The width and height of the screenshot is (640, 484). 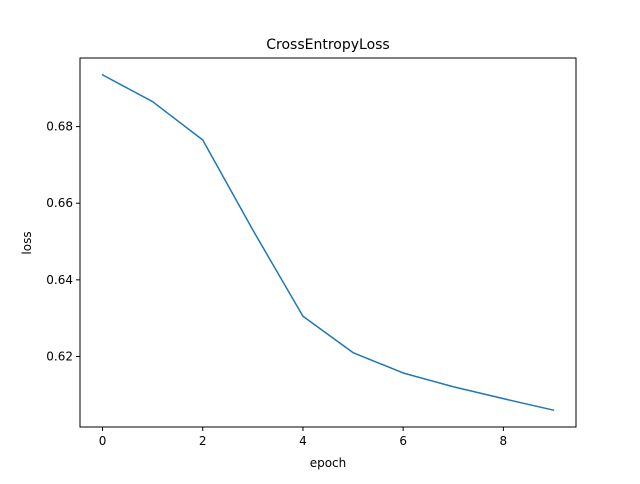 What do you see at coordinates (504, 441) in the screenshot?
I see `x-tick-label: 8` at bounding box center [504, 441].